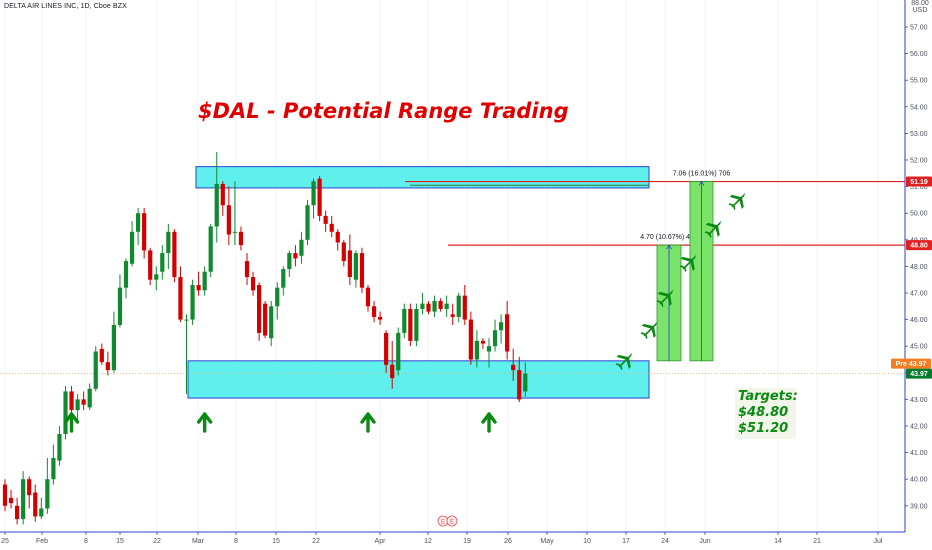 The width and height of the screenshot is (932, 550). What do you see at coordinates (920, 10) in the screenshot?
I see `currency-unit: USD` at bounding box center [920, 10].